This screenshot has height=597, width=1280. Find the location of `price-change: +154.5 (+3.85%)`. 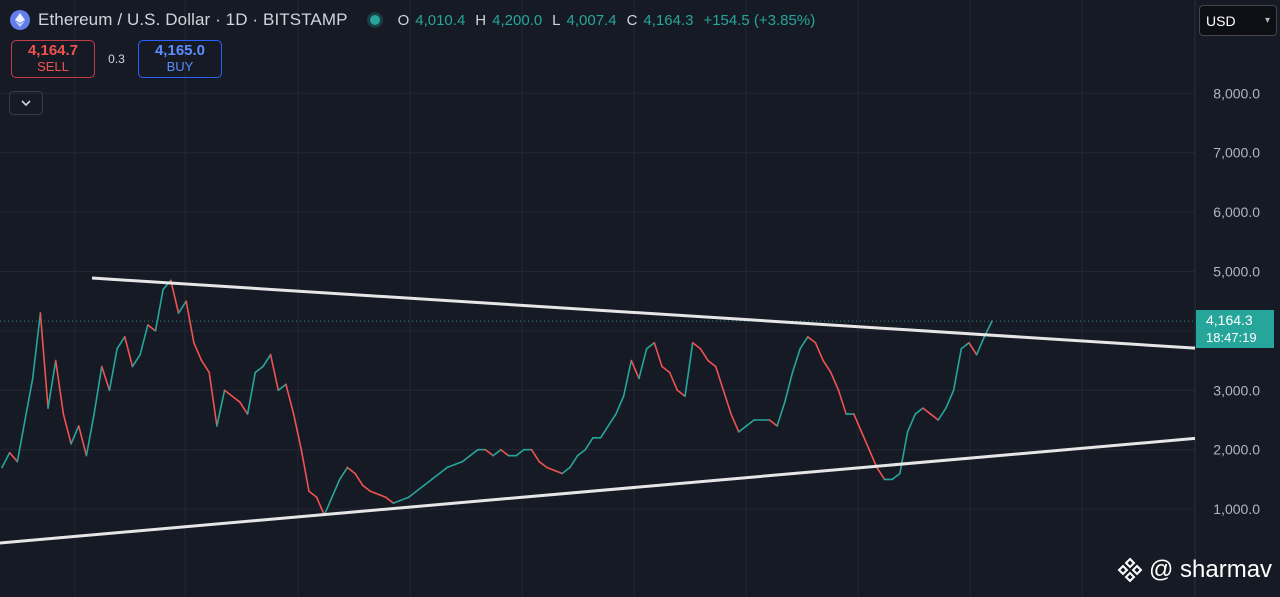

price-change: +154.5 (+3.85%) is located at coordinates (759, 20).